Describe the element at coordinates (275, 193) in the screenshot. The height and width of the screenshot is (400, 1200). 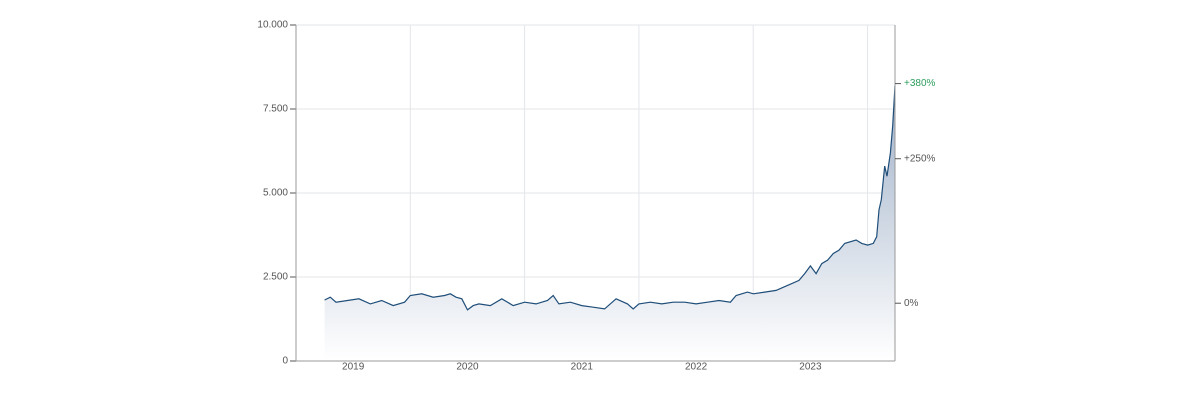
I see `y-tick-label: 5.000` at that location.